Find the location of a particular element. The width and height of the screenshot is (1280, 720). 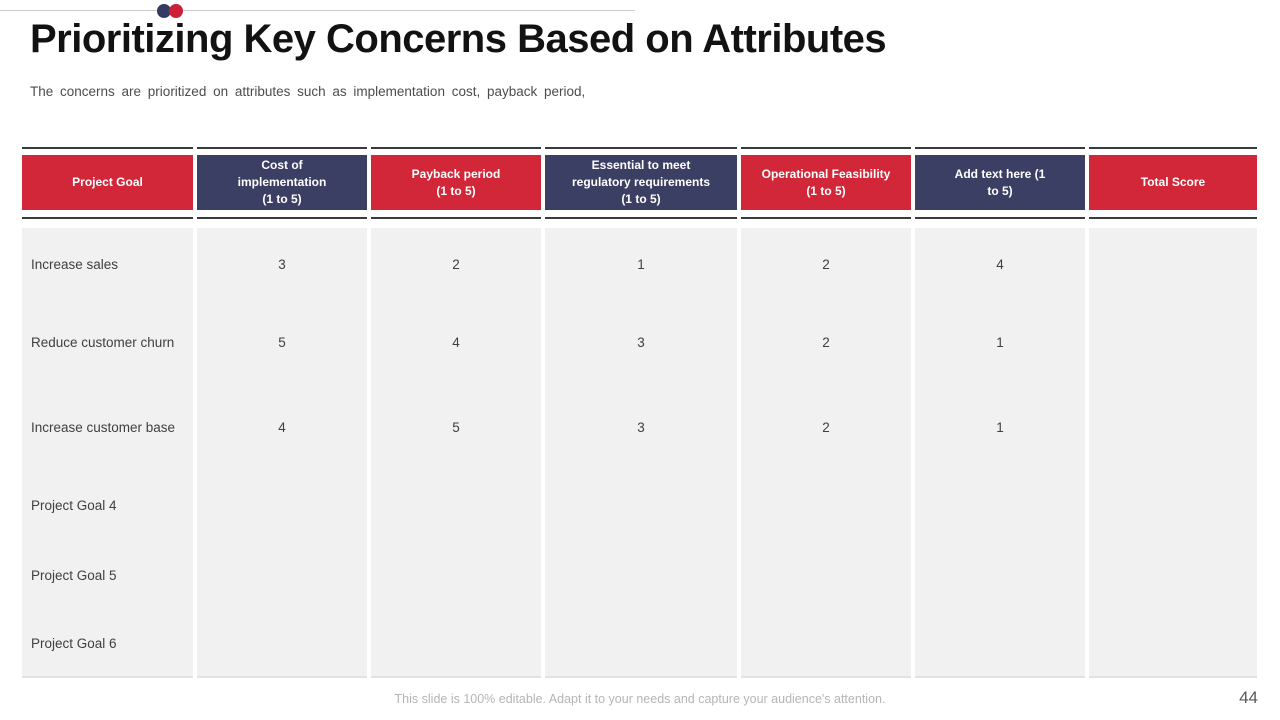

column-body-panel: 1 3 3 is located at coordinates (641, 453).